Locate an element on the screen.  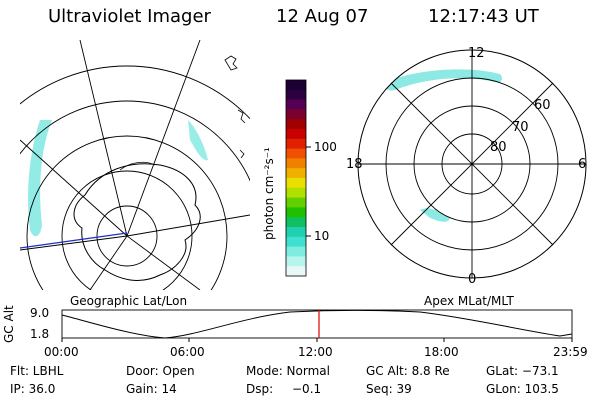
altitude-xtick-1: 06:00 is located at coordinates (187, 352).